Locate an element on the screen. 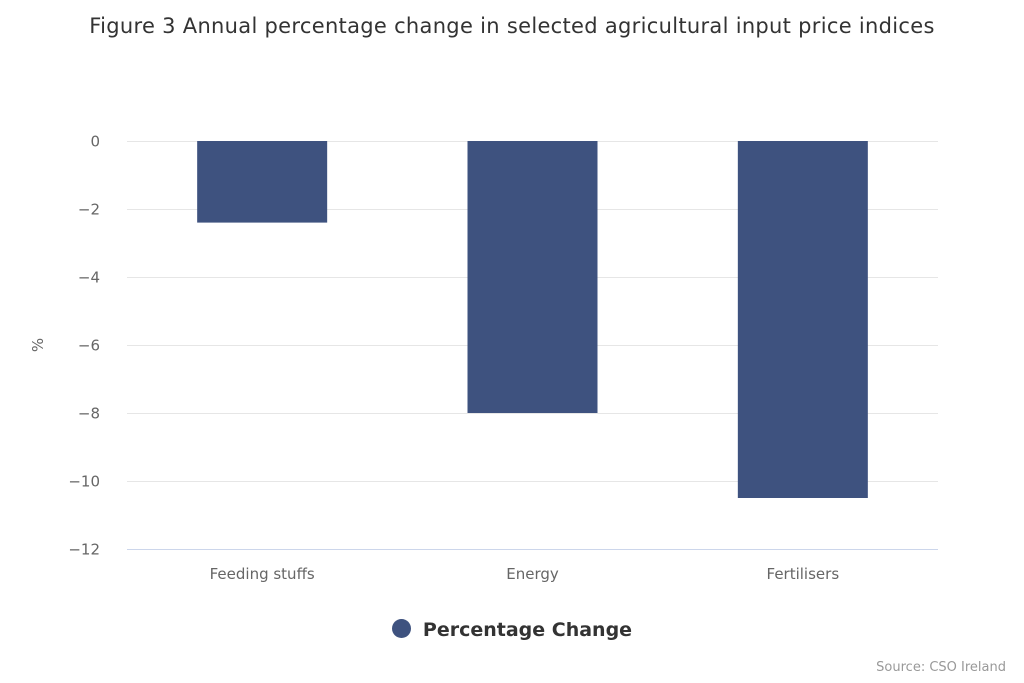 Image resolution: width=1024 pixels, height=683 pixels. legend-marker is located at coordinates (401, 628).